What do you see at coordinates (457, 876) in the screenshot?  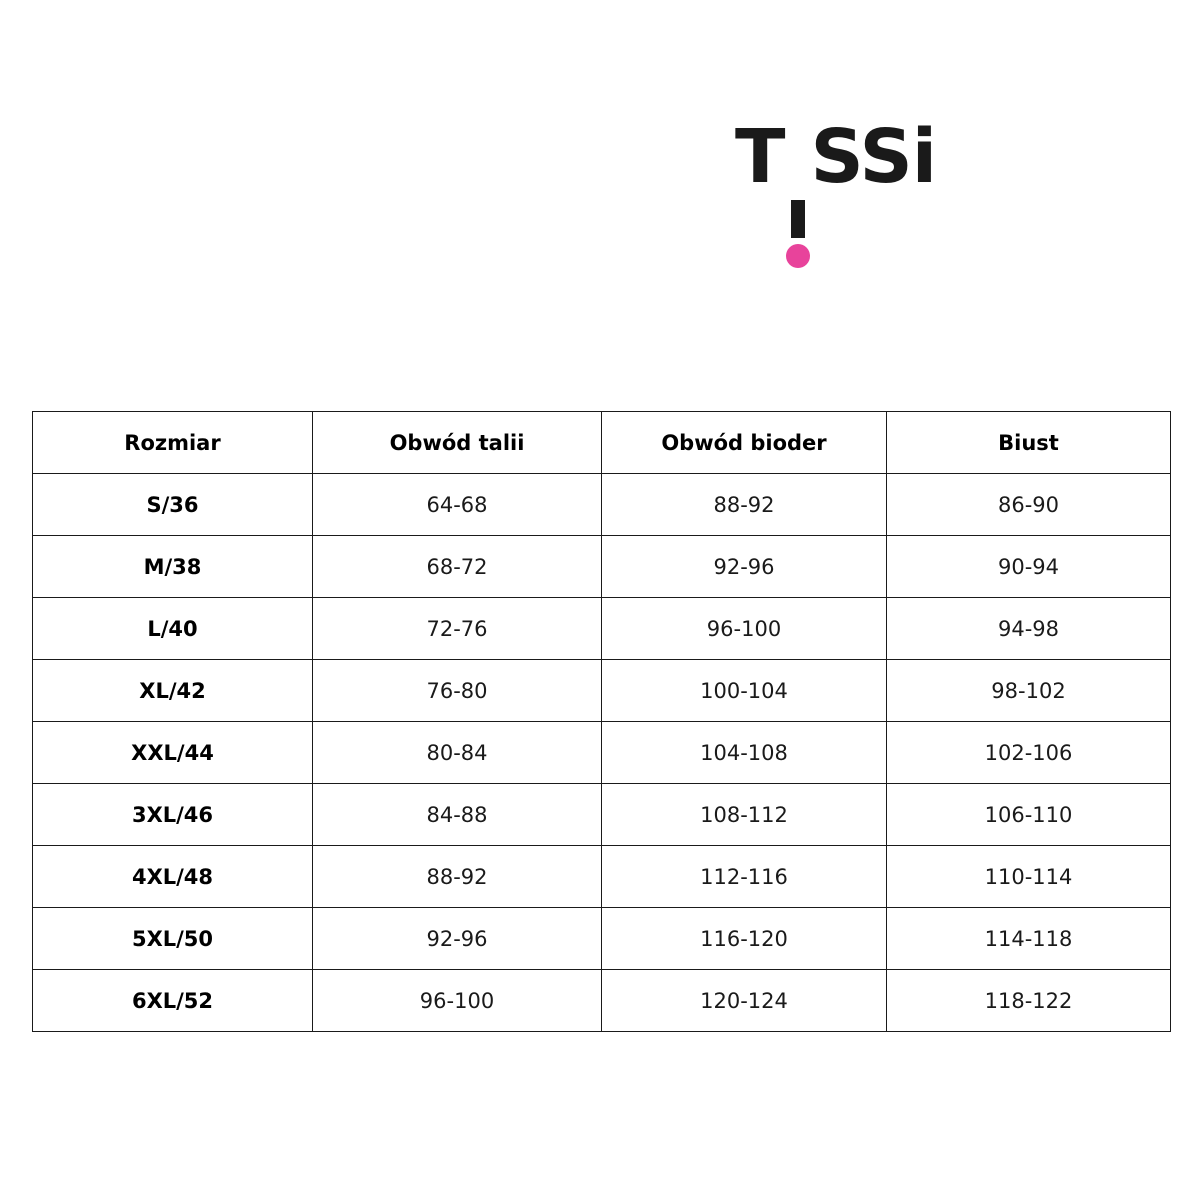 I see `cell-waist: 88-92` at bounding box center [457, 876].